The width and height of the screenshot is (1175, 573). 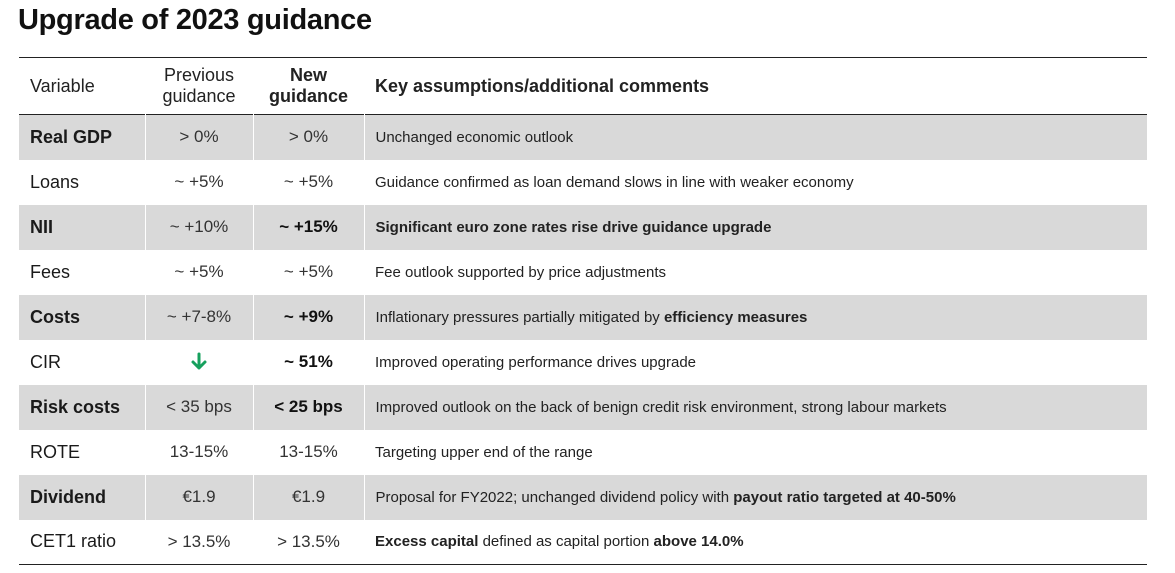 I want to click on new-guidance-cell: ~ +15%, so click(x=308, y=227).